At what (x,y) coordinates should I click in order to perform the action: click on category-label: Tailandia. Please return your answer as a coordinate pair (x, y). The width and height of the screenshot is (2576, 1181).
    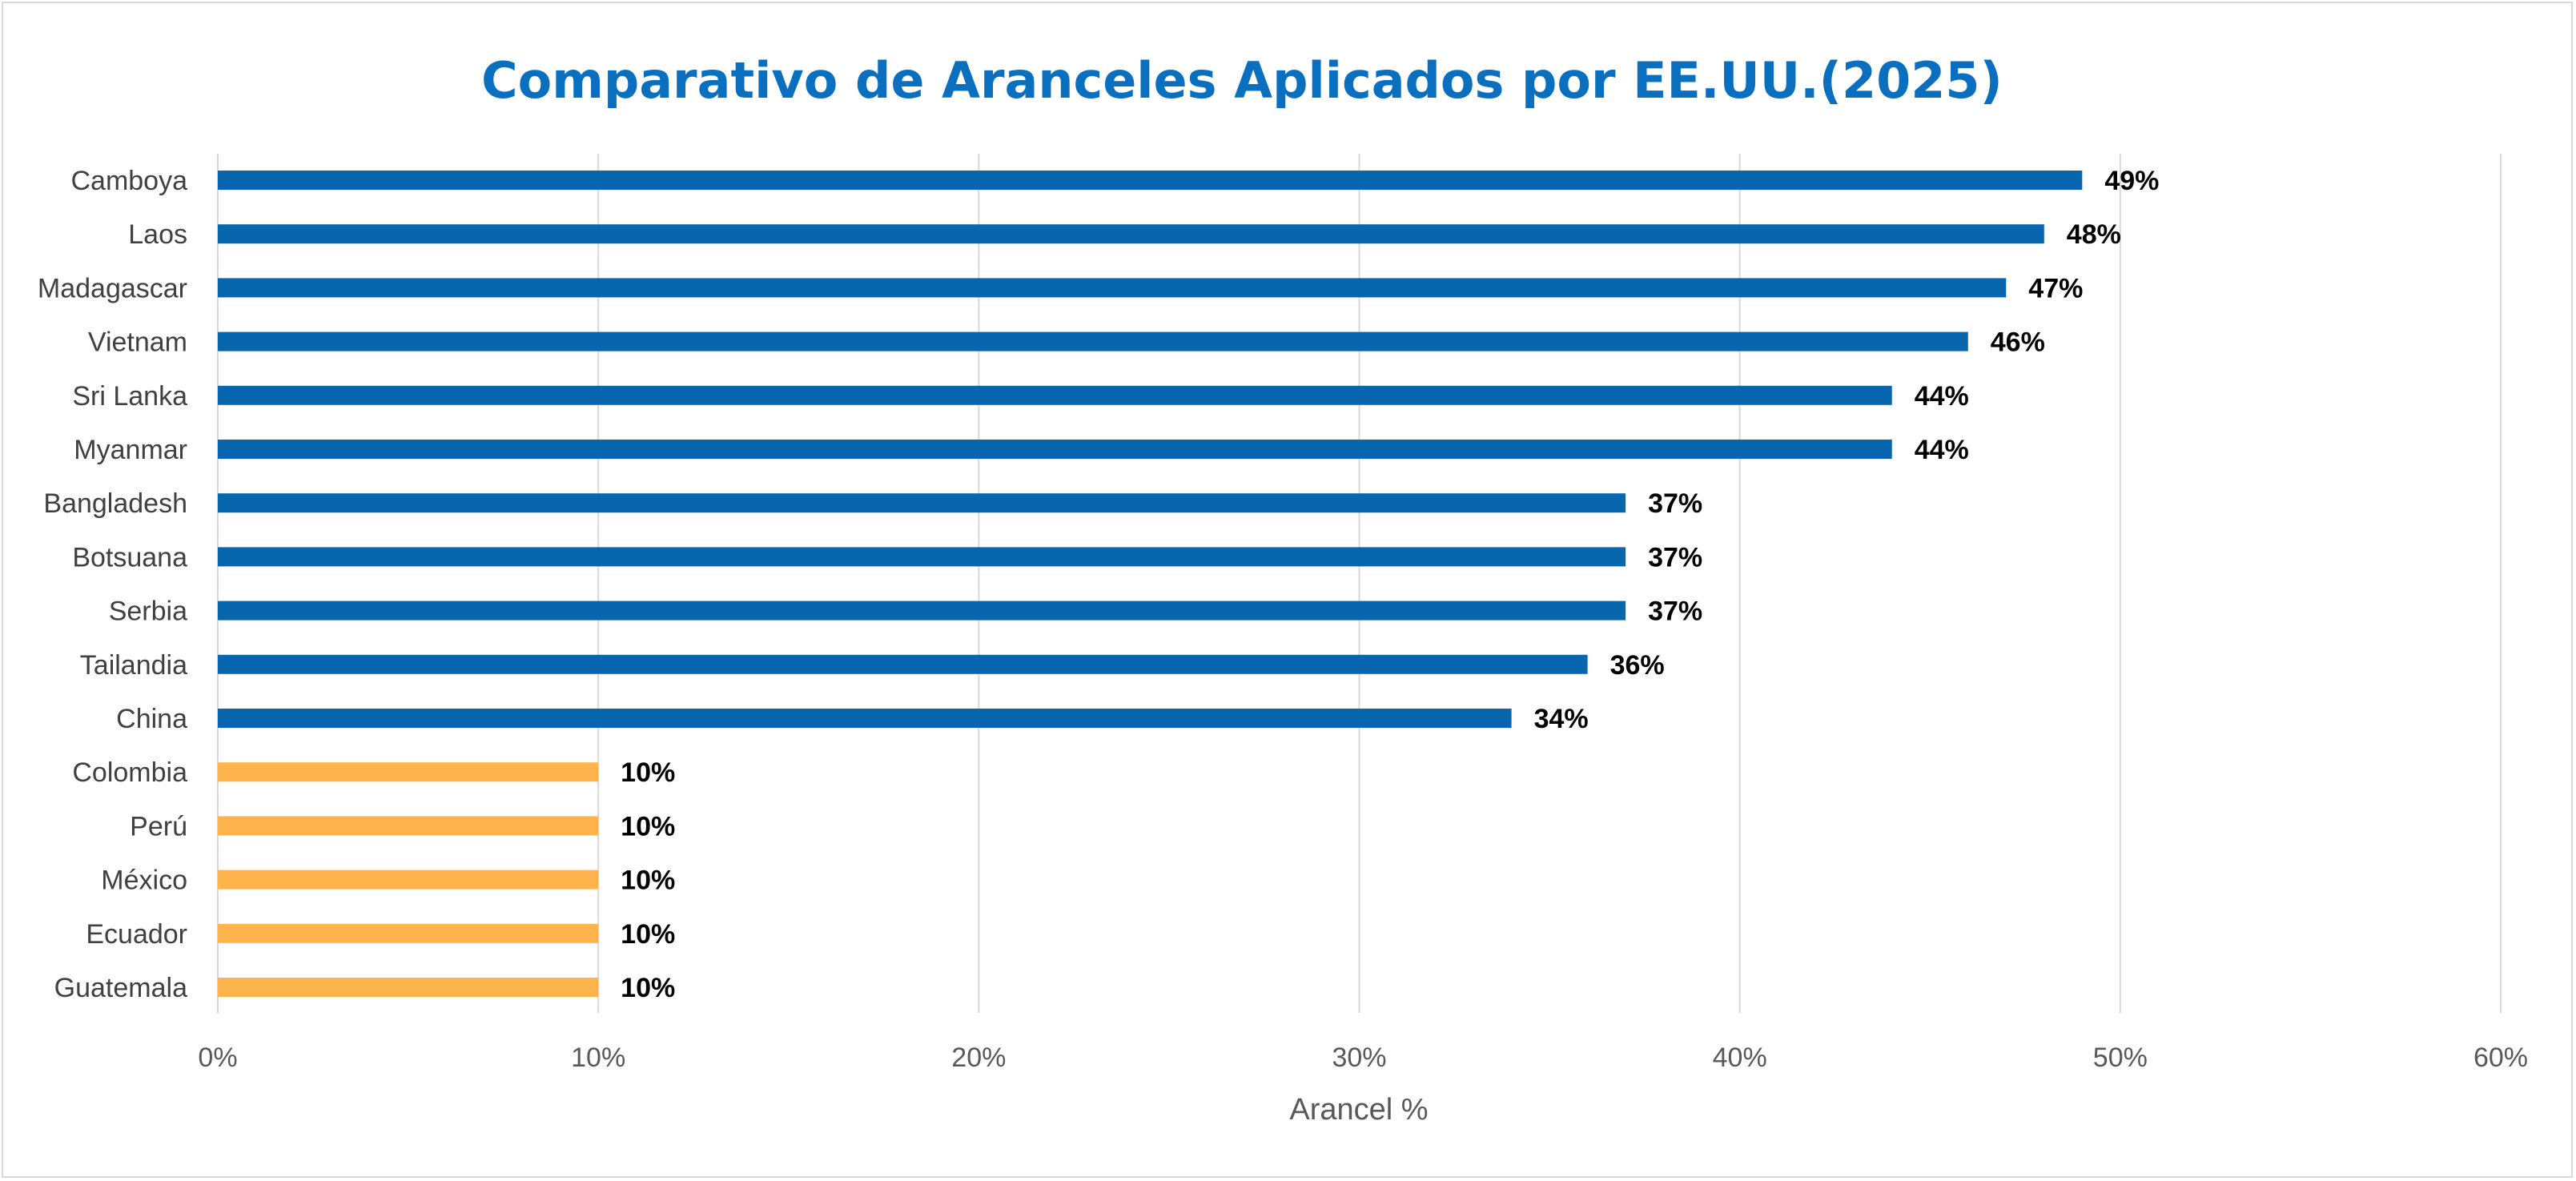
    Looking at the image, I should click on (133, 665).